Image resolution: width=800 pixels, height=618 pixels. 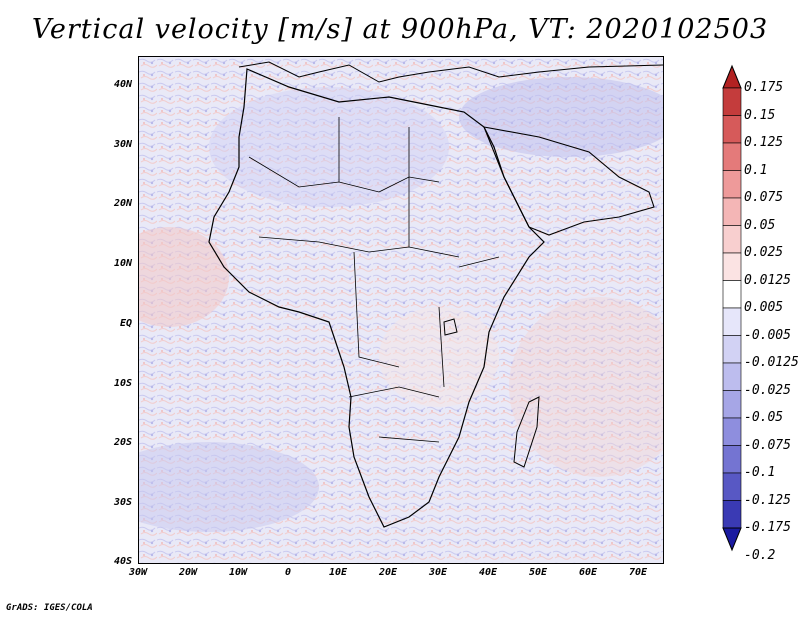 What do you see at coordinates (764, 417) in the screenshot?
I see `colorbar-level-label: -0.05` at bounding box center [764, 417].